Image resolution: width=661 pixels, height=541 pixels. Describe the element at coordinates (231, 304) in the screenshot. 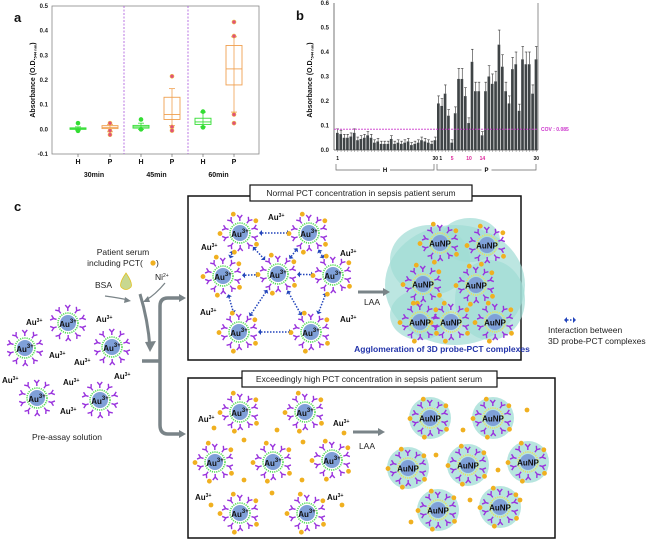

I see `interaction-arrow` at that location.